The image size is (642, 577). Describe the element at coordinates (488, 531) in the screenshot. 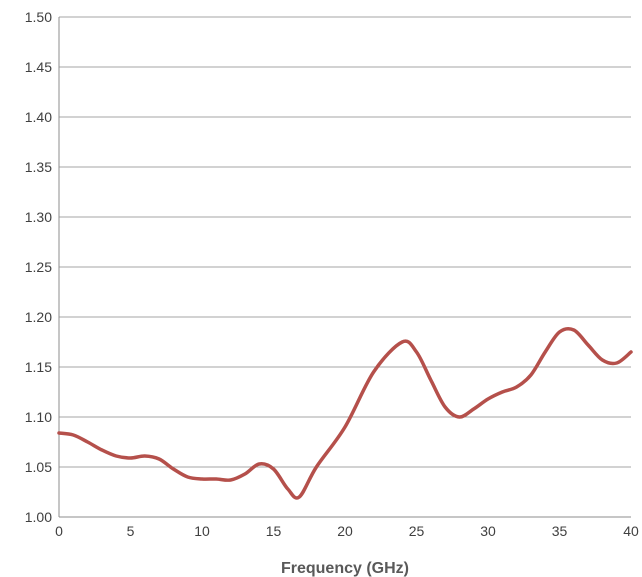

I see `x-tick-label: 30` at that location.